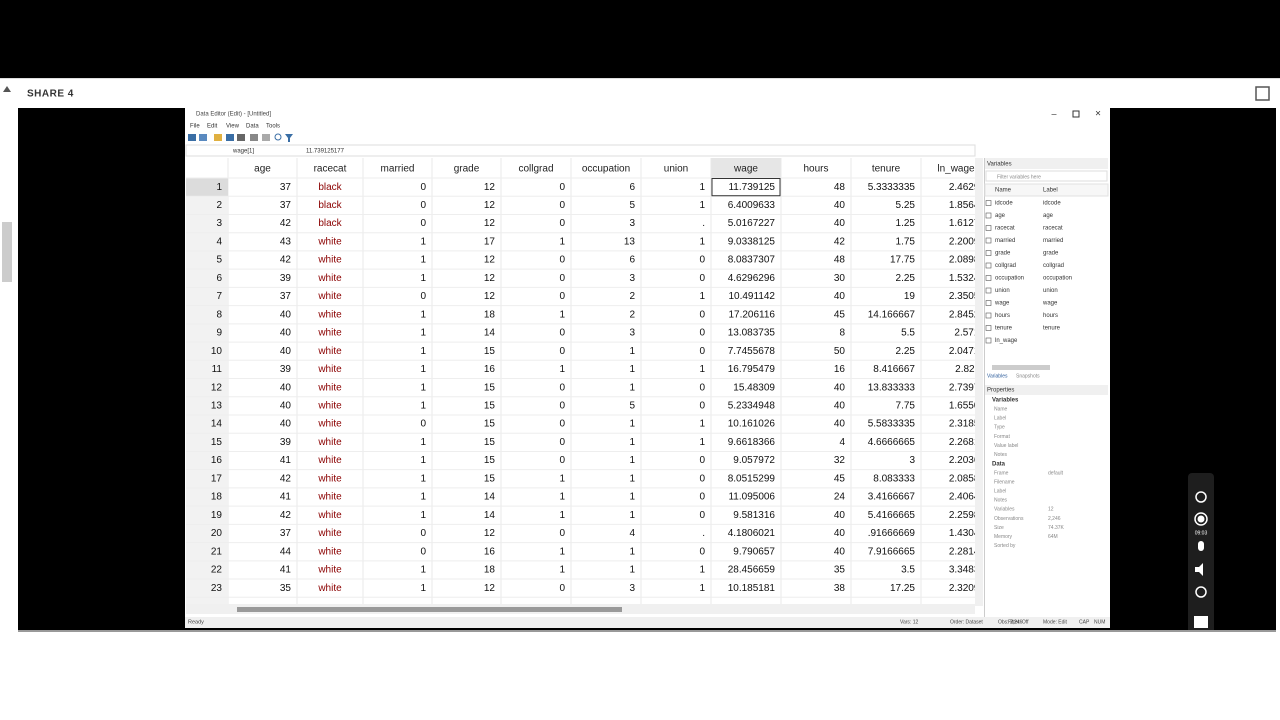  What do you see at coordinates (840, 187) in the screenshot?
I see `cell: 48` at bounding box center [840, 187].